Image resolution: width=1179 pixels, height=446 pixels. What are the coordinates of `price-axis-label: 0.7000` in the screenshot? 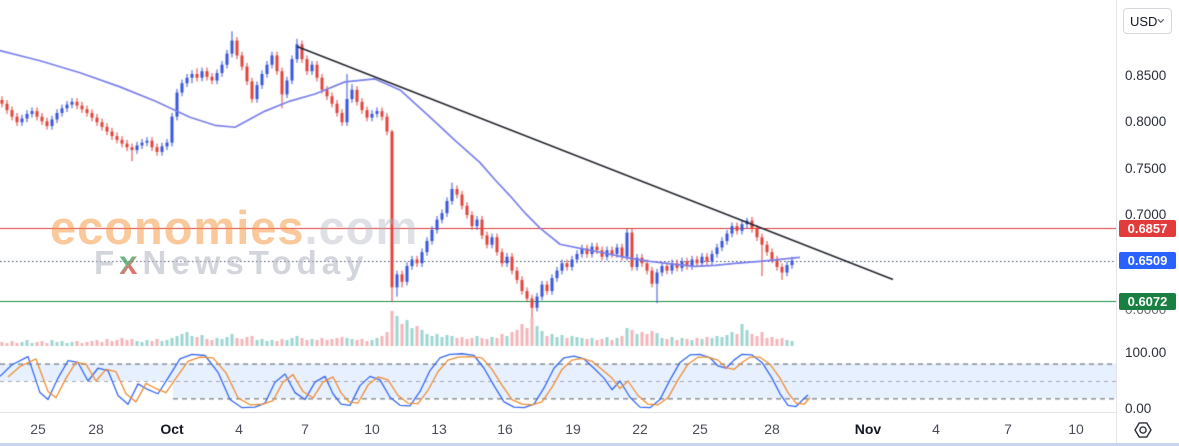 It's located at (1146, 214).